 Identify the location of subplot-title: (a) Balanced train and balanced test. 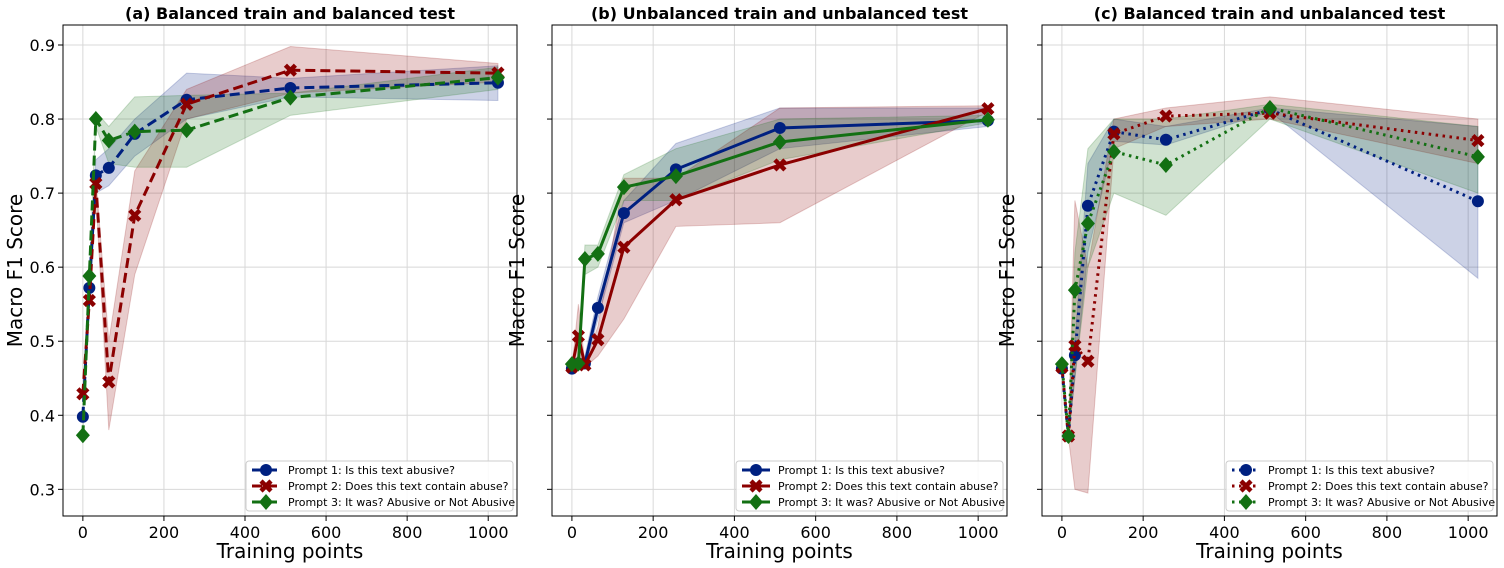
(290, 13).